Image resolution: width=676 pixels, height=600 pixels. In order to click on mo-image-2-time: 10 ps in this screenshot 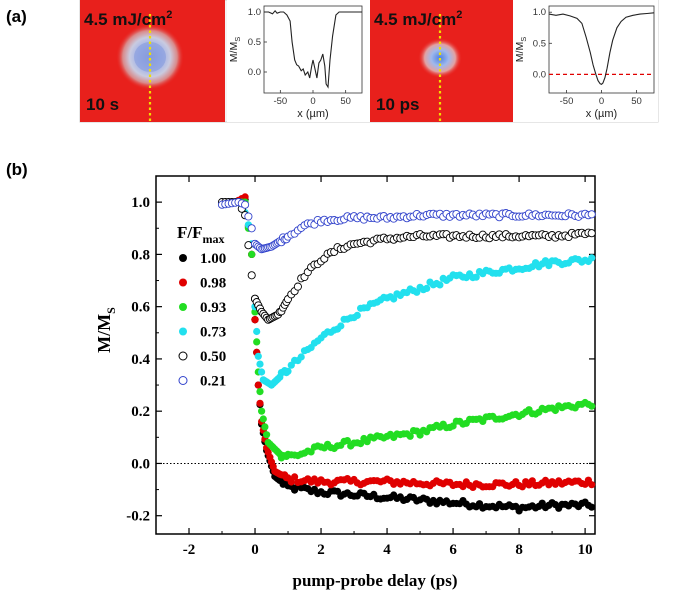, I will do `click(397, 104)`.